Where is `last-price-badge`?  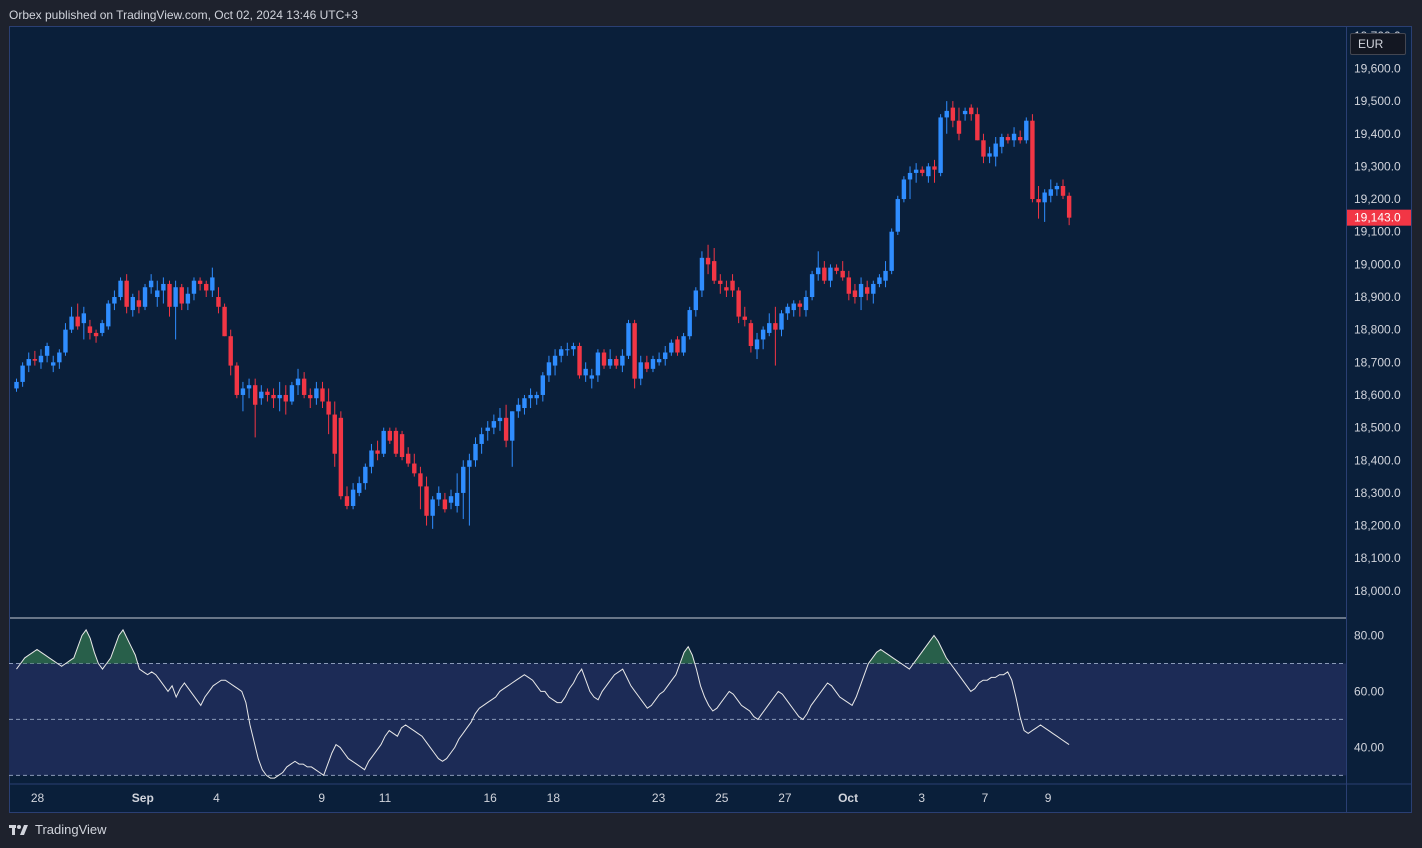
last-price-badge is located at coordinates (1379, 217).